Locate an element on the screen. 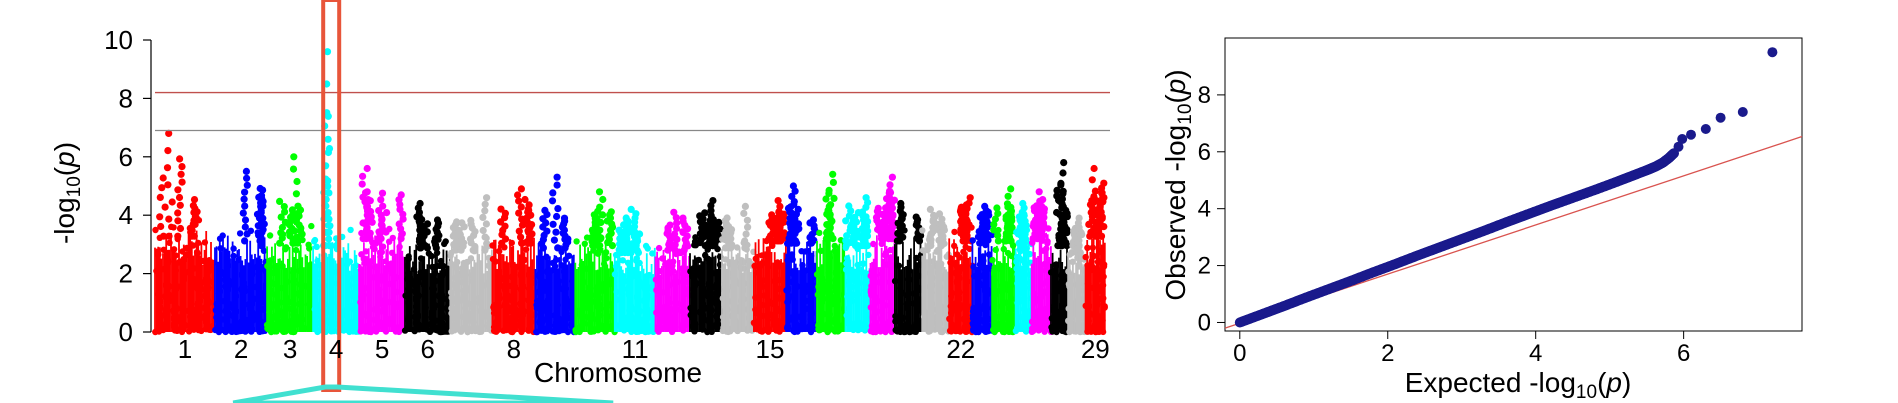 The height and width of the screenshot is (403, 1898). chromosome-21-points is located at coordinates (935, 270).